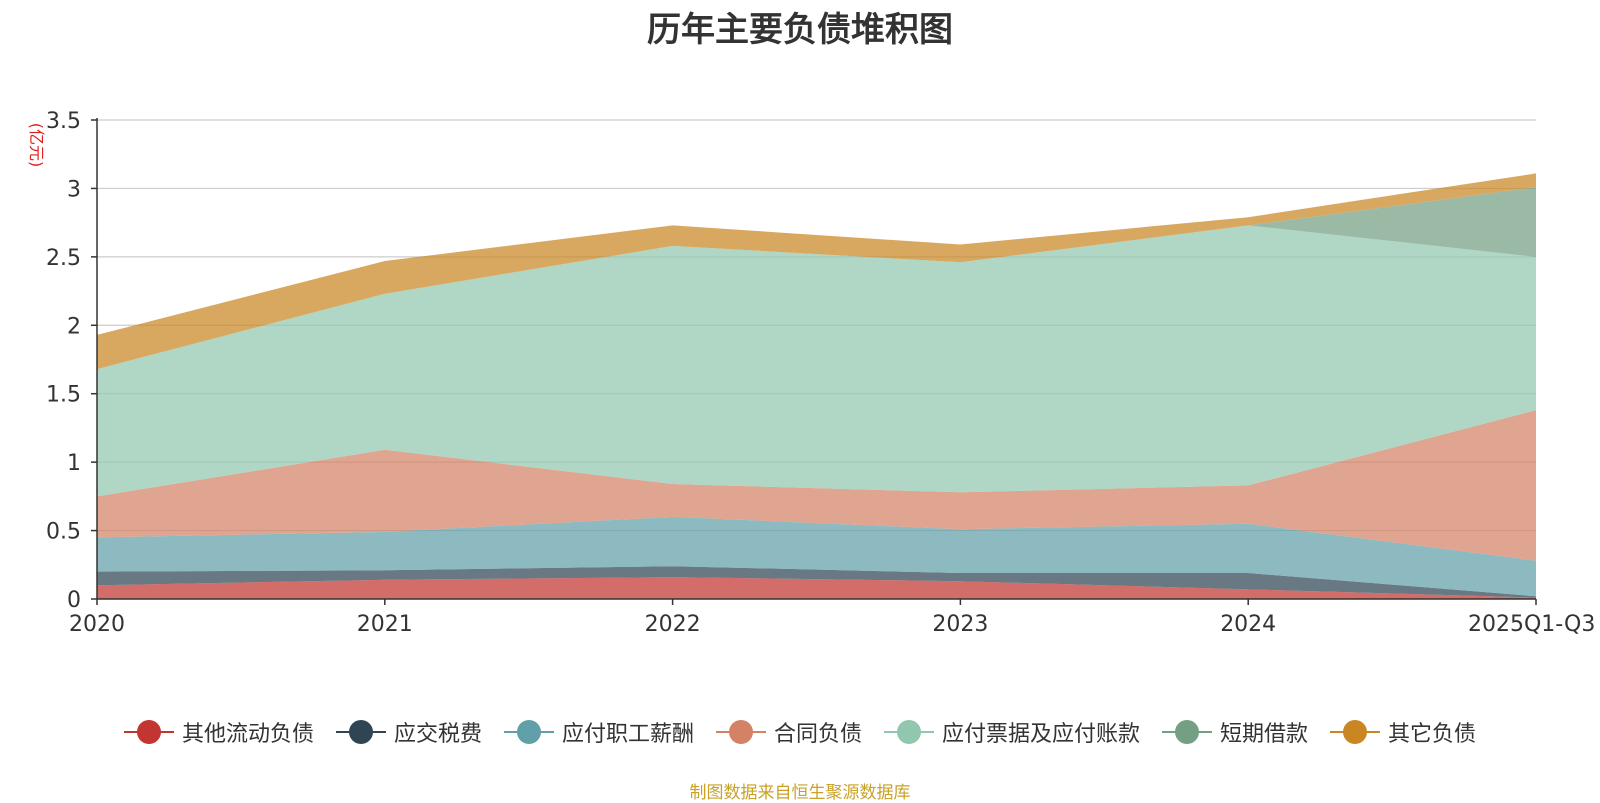 This screenshot has width=1600, height=803. What do you see at coordinates (817, 734) in the screenshot?
I see `legend-label: 合同负债` at bounding box center [817, 734].